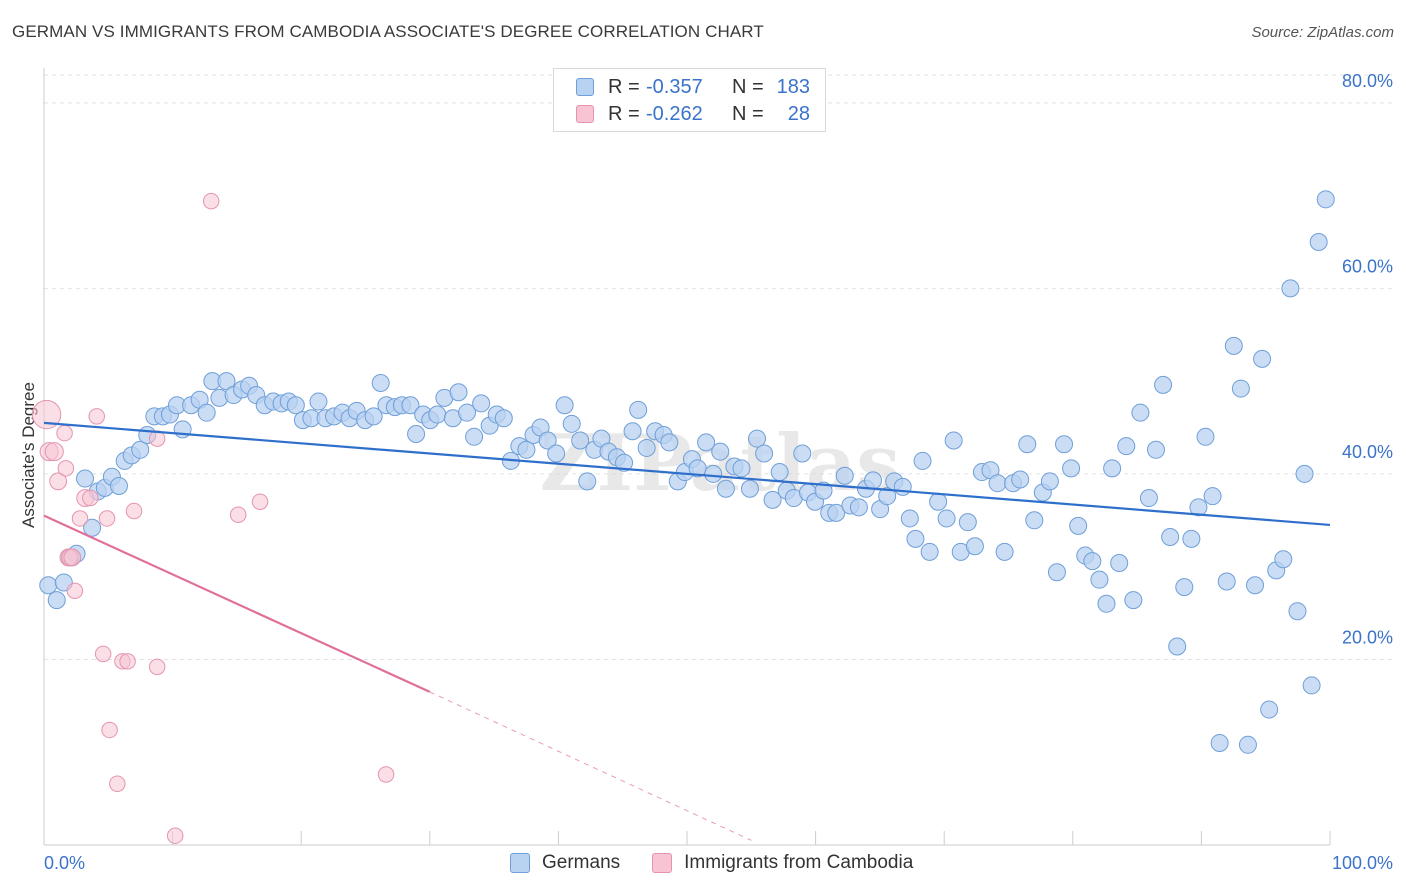  I want to click on y-tick-label: 60.0%, so click(1367, 266).